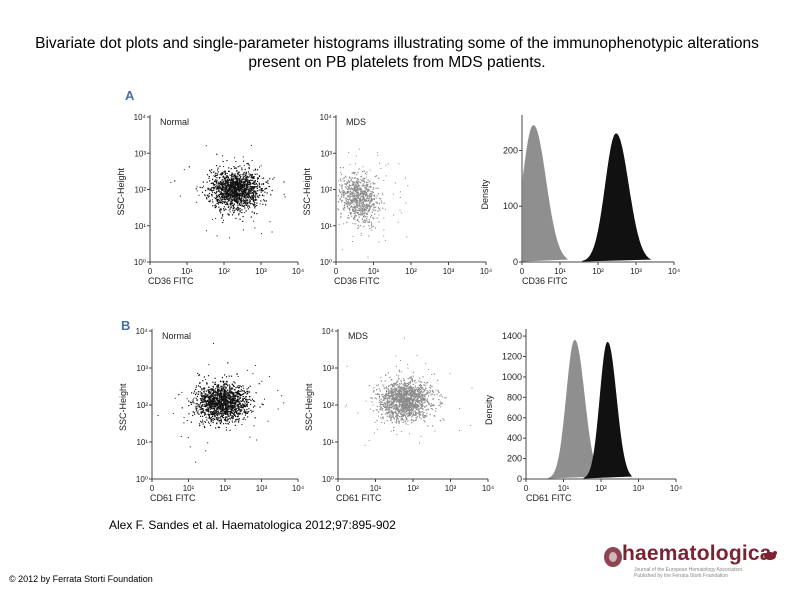  I want to click on x-tick-label: 10², so click(598, 271).